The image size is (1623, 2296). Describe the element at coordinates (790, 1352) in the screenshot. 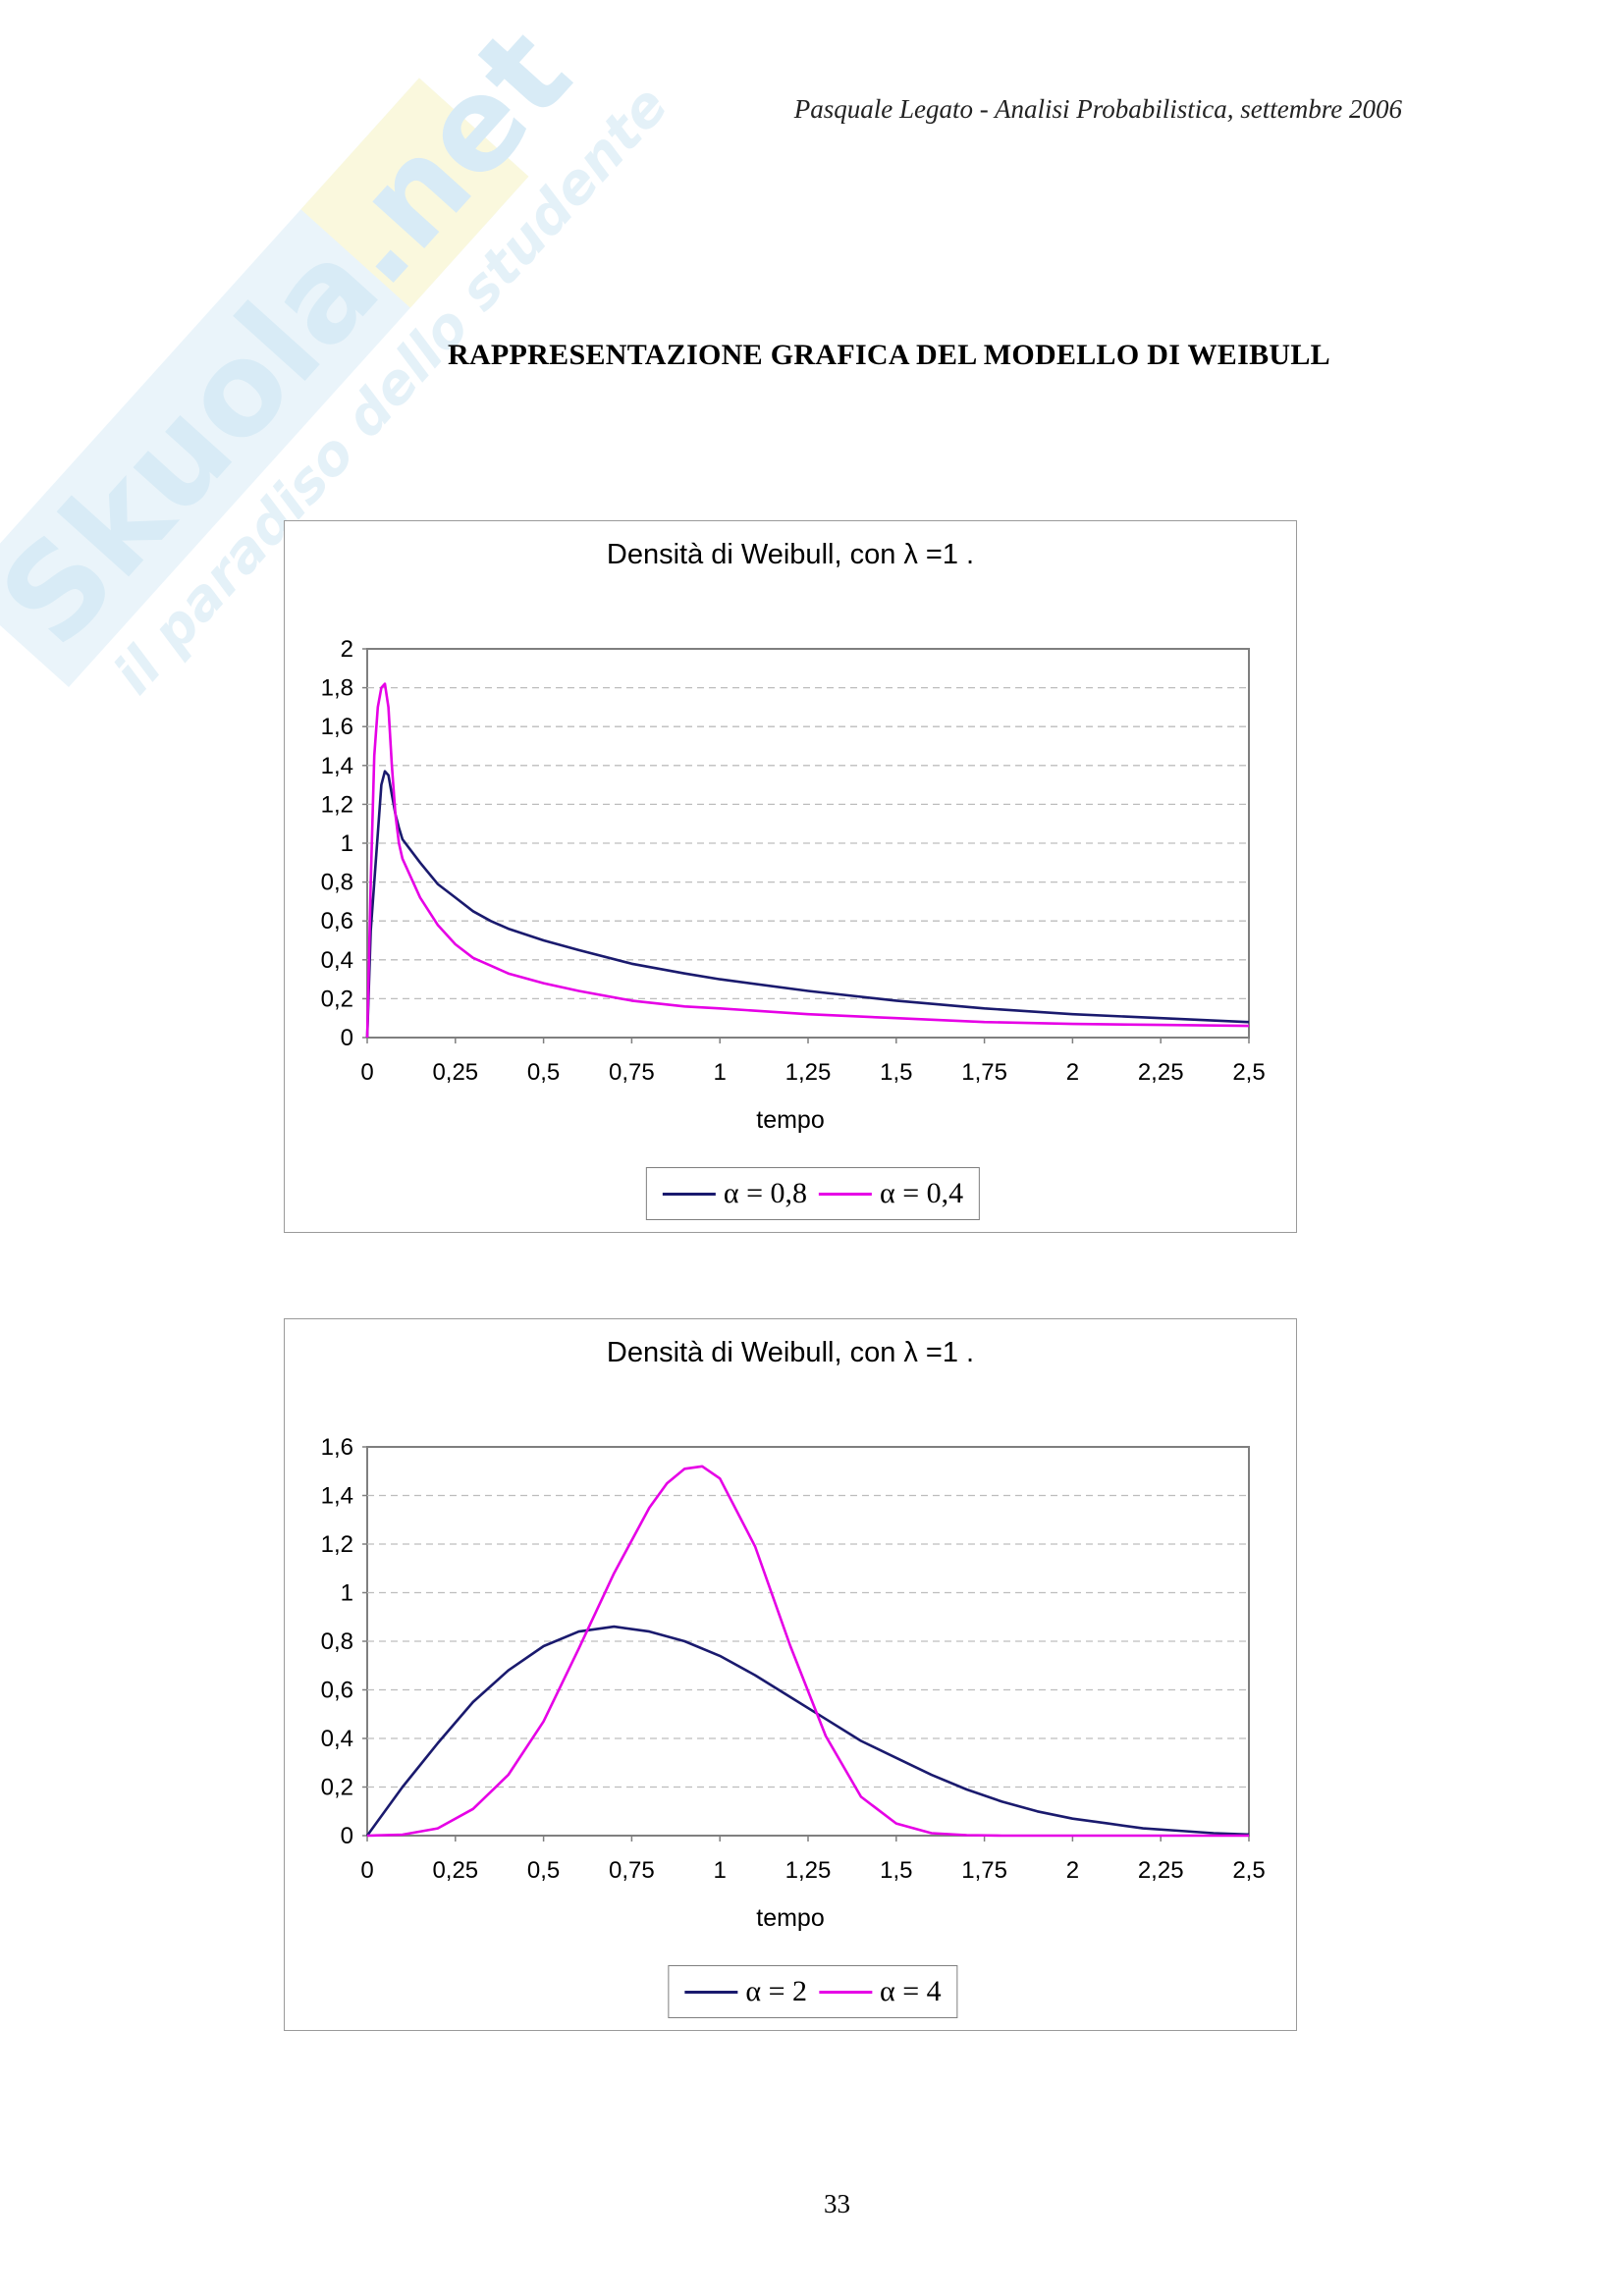

I see `chart-2-title: Densità di Weibull, con λ =1 .` at that location.